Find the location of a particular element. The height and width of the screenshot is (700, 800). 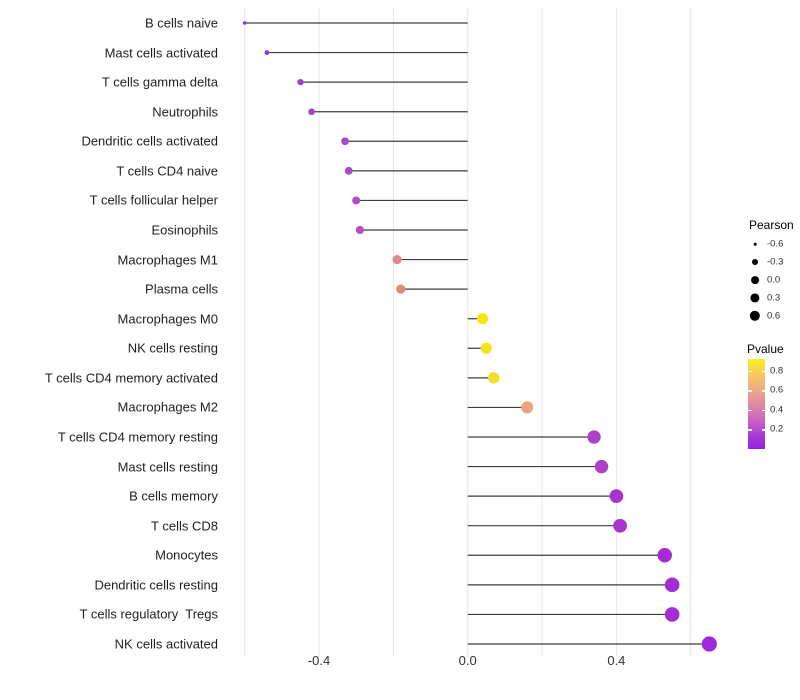

y-axis-label: NK cells resting is located at coordinates (172, 348).